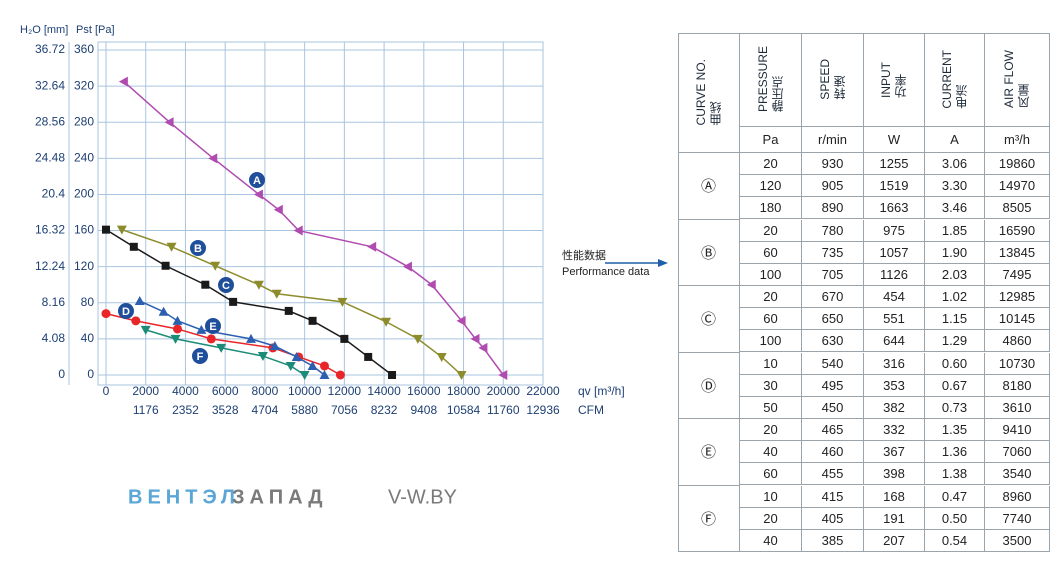 This screenshot has height=582, width=1061. Describe the element at coordinates (1017, 496) in the screenshot. I see `data-cell: 8960` at that location.